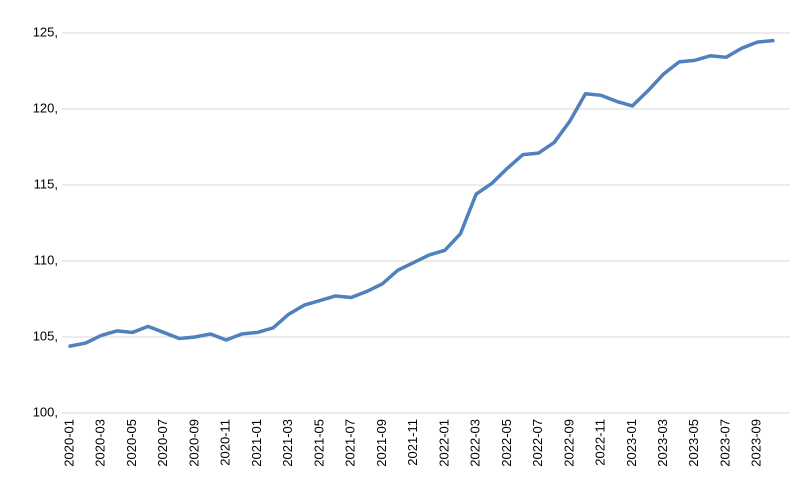 The image size is (809, 501). What do you see at coordinates (693, 443) in the screenshot?
I see `x-tick-label: 2023-05` at bounding box center [693, 443].